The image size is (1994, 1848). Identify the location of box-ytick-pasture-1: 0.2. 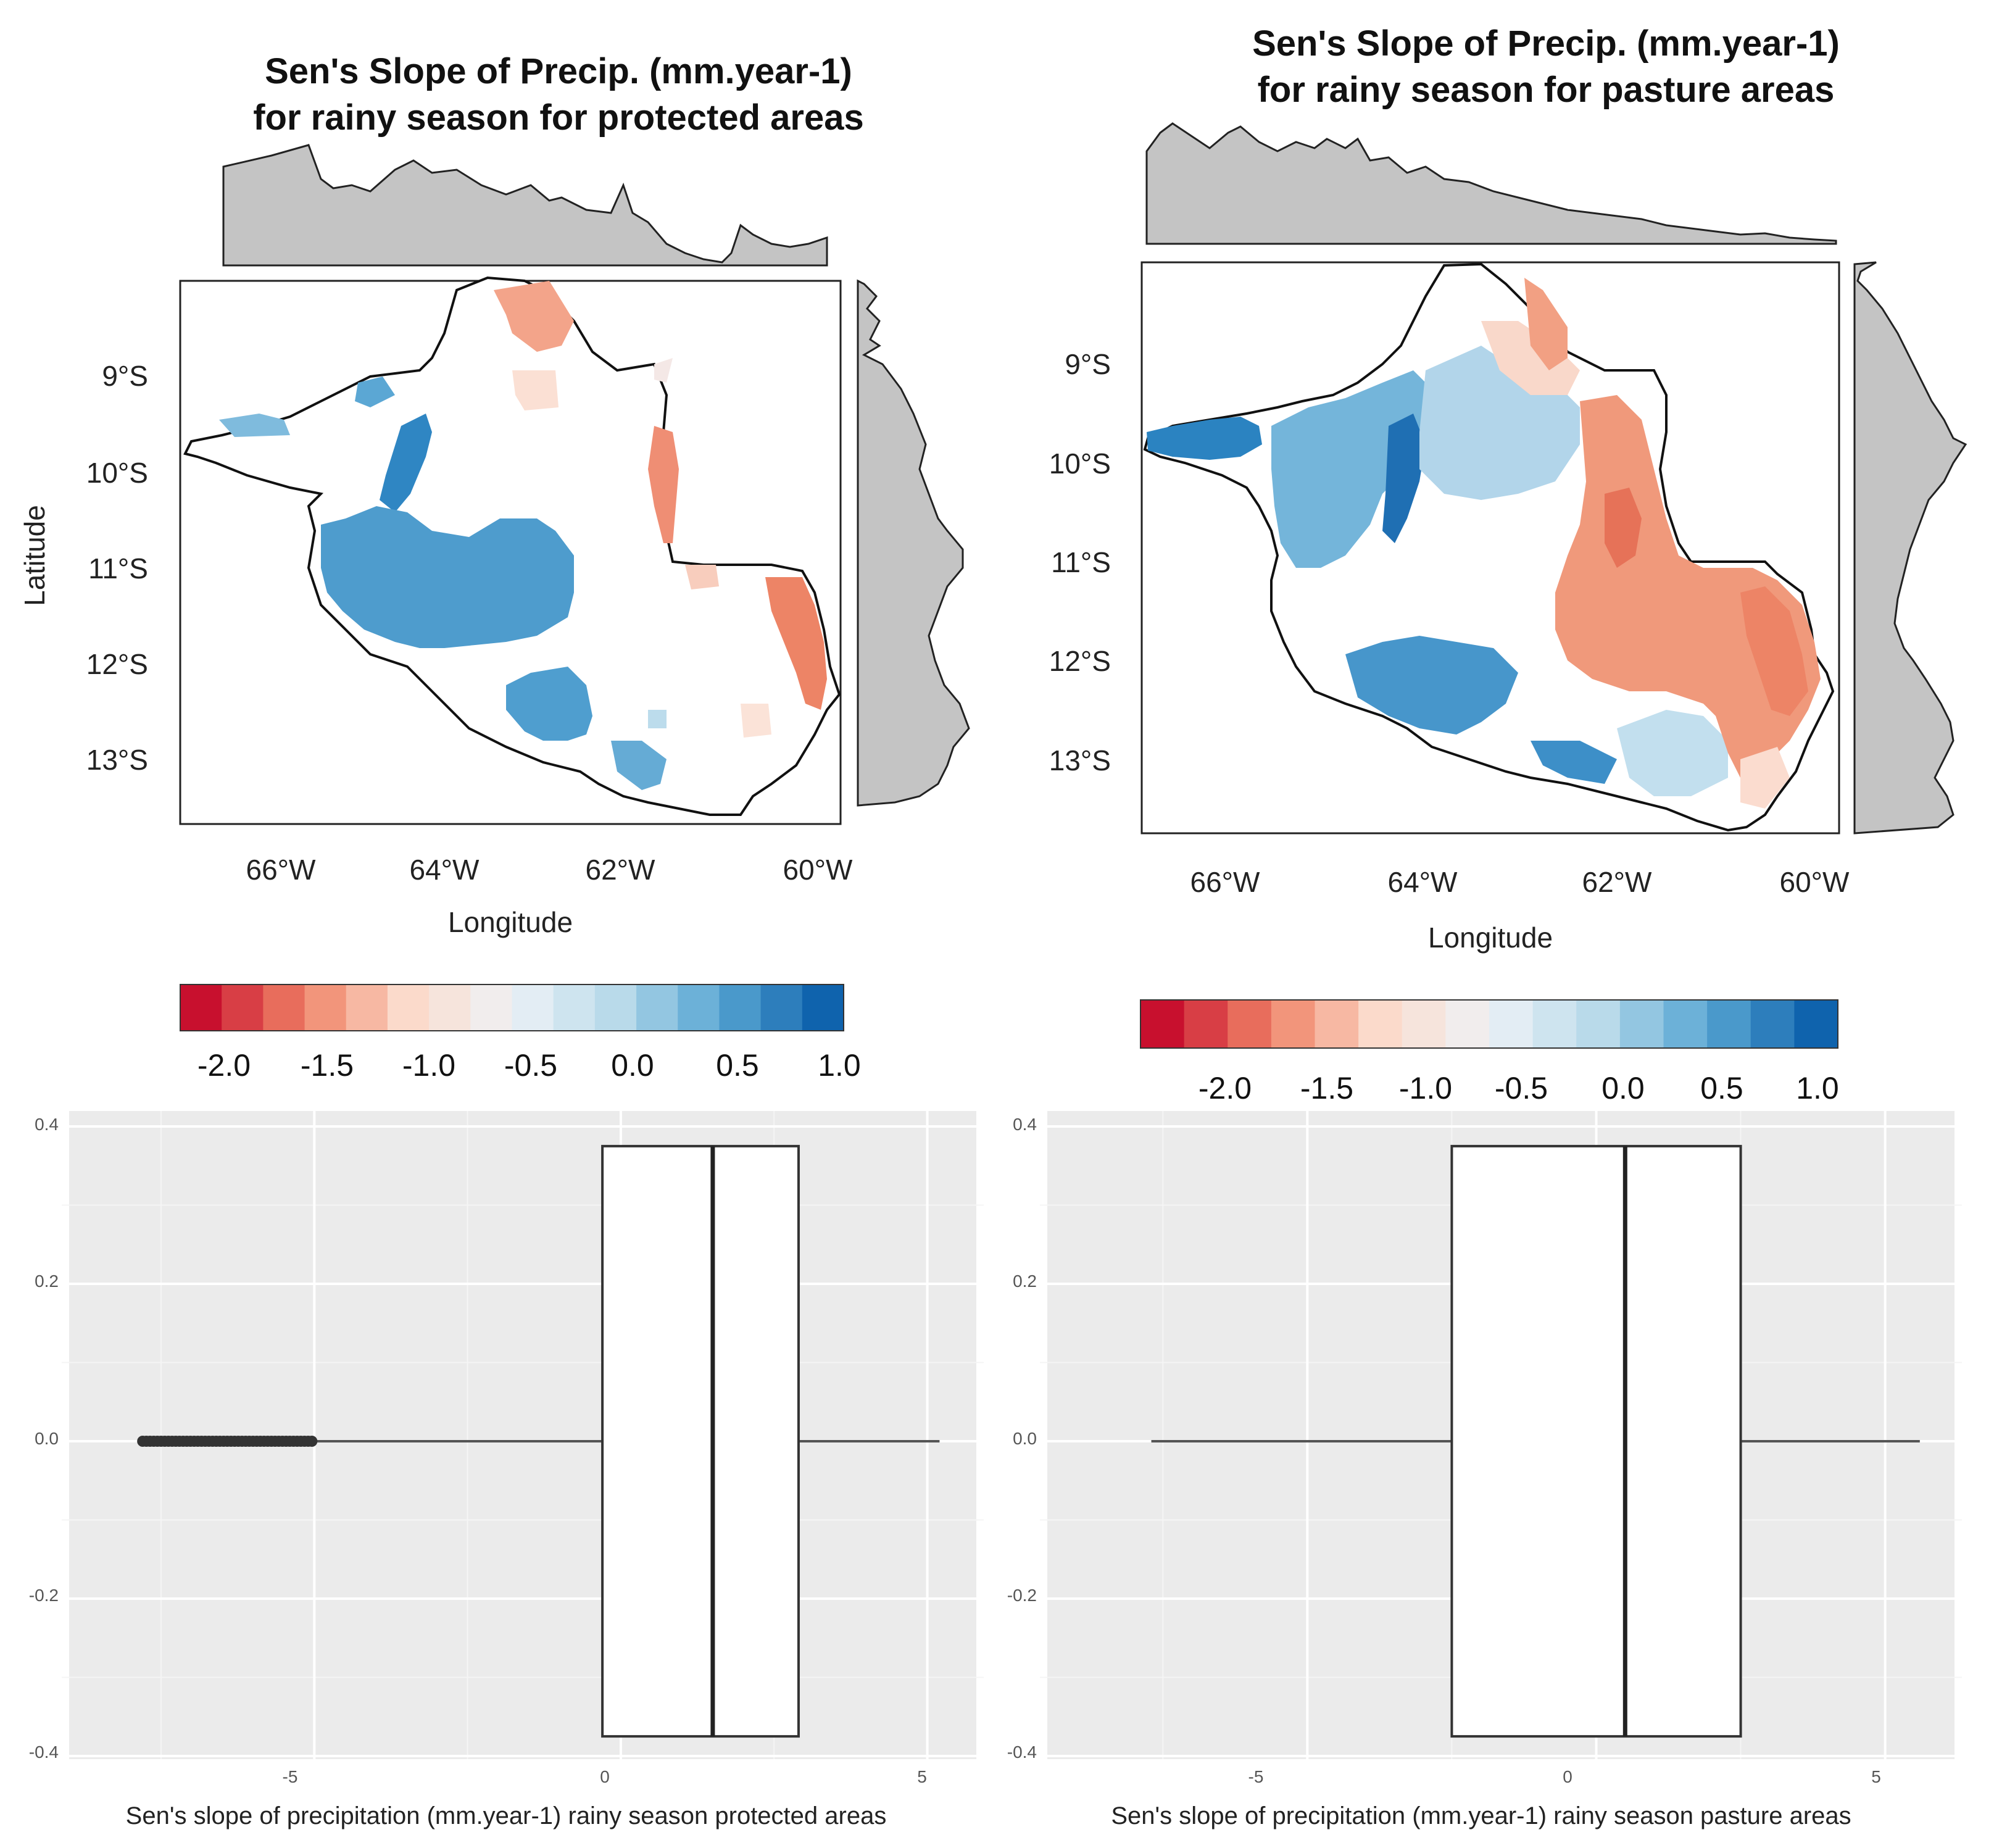
(1025, 1281).